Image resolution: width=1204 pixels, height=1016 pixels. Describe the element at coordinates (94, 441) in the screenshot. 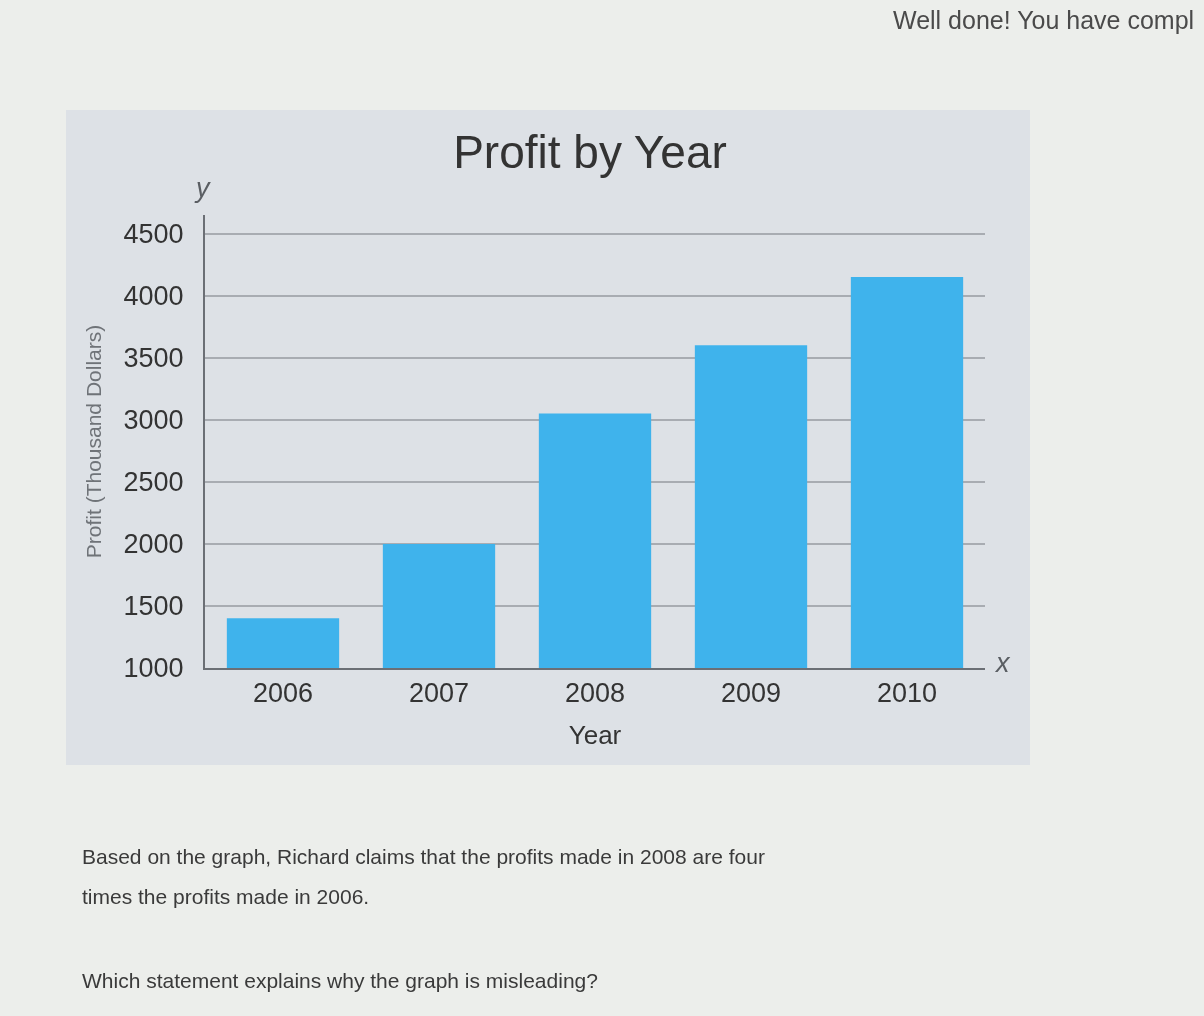

I see `y-axis-title: Profit (Thousand Dollars)` at that location.